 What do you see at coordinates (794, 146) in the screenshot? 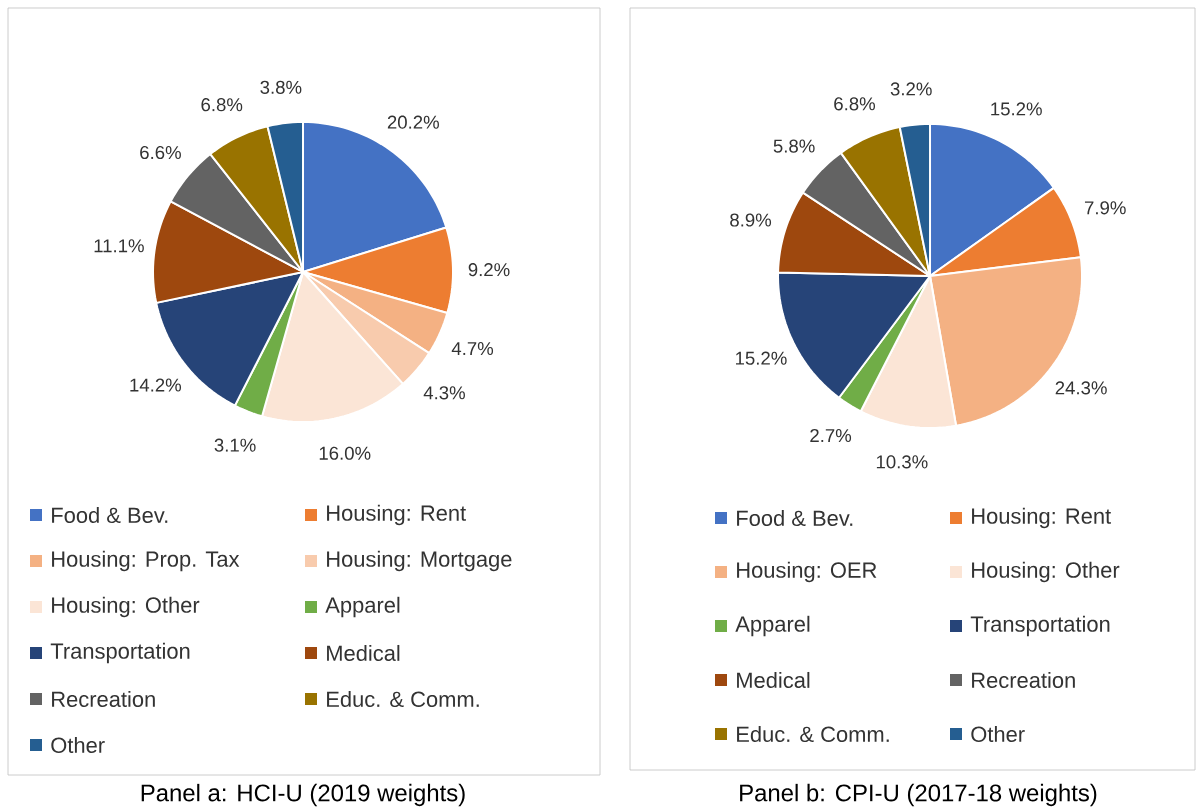
I see `data-label: 5.8%` at bounding box center [794, 146].